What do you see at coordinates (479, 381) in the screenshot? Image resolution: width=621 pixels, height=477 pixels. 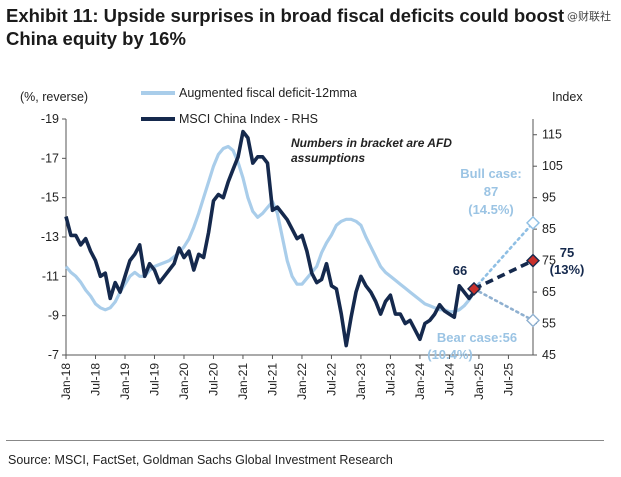 I see `x-tick-label: Jan-25` at bounding box center [479, 381].